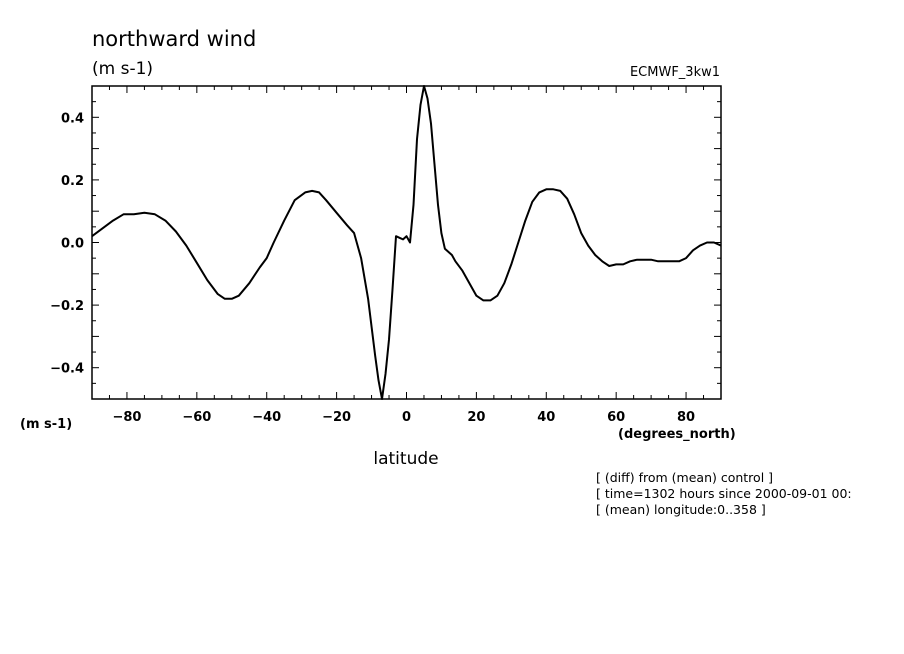 Image resolution: width=904 pixels, height=654 pixels. Describe the element at coordinates (675, 72) in the screenshot. I see `model-label: ECMWF_3kw1` at that location.